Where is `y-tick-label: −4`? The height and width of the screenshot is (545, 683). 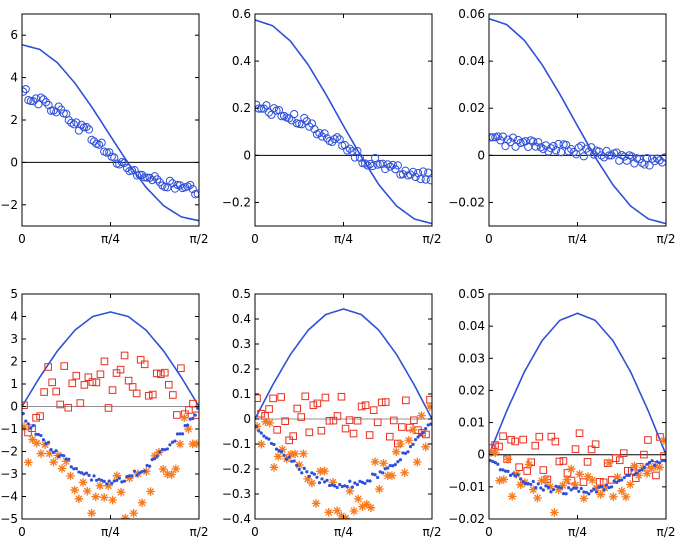 y-tick-label: −4 is located at coordinates (9, 497).